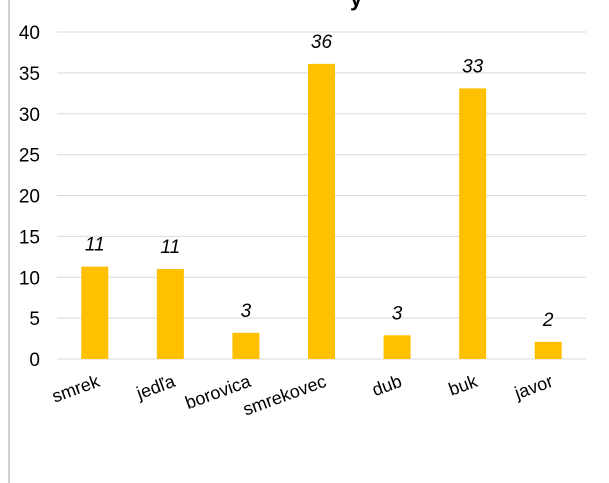  What do you see at coordinates (29, 115) in the screenshot?
I see `y-tick-label: 30` at bounding box center [29, 115].